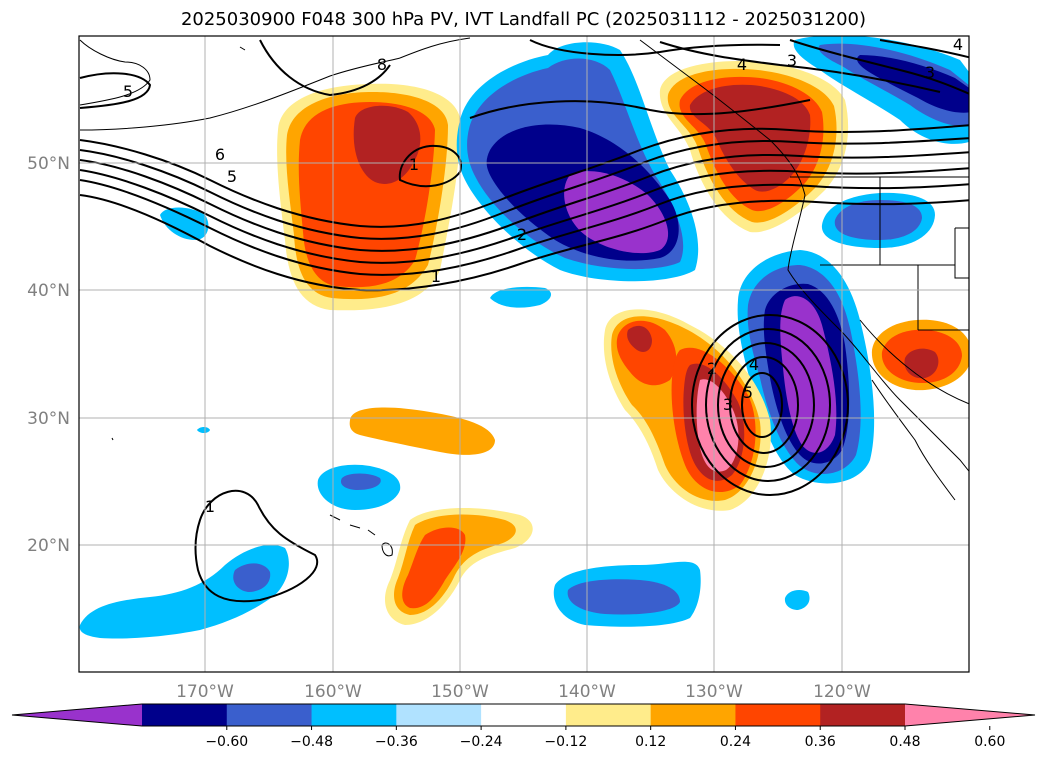 This screenshot has width=1047, height=765. Describe the element at coordinates (48, 419) in the screenshot. I see `lat-label: 30°N` at that location.